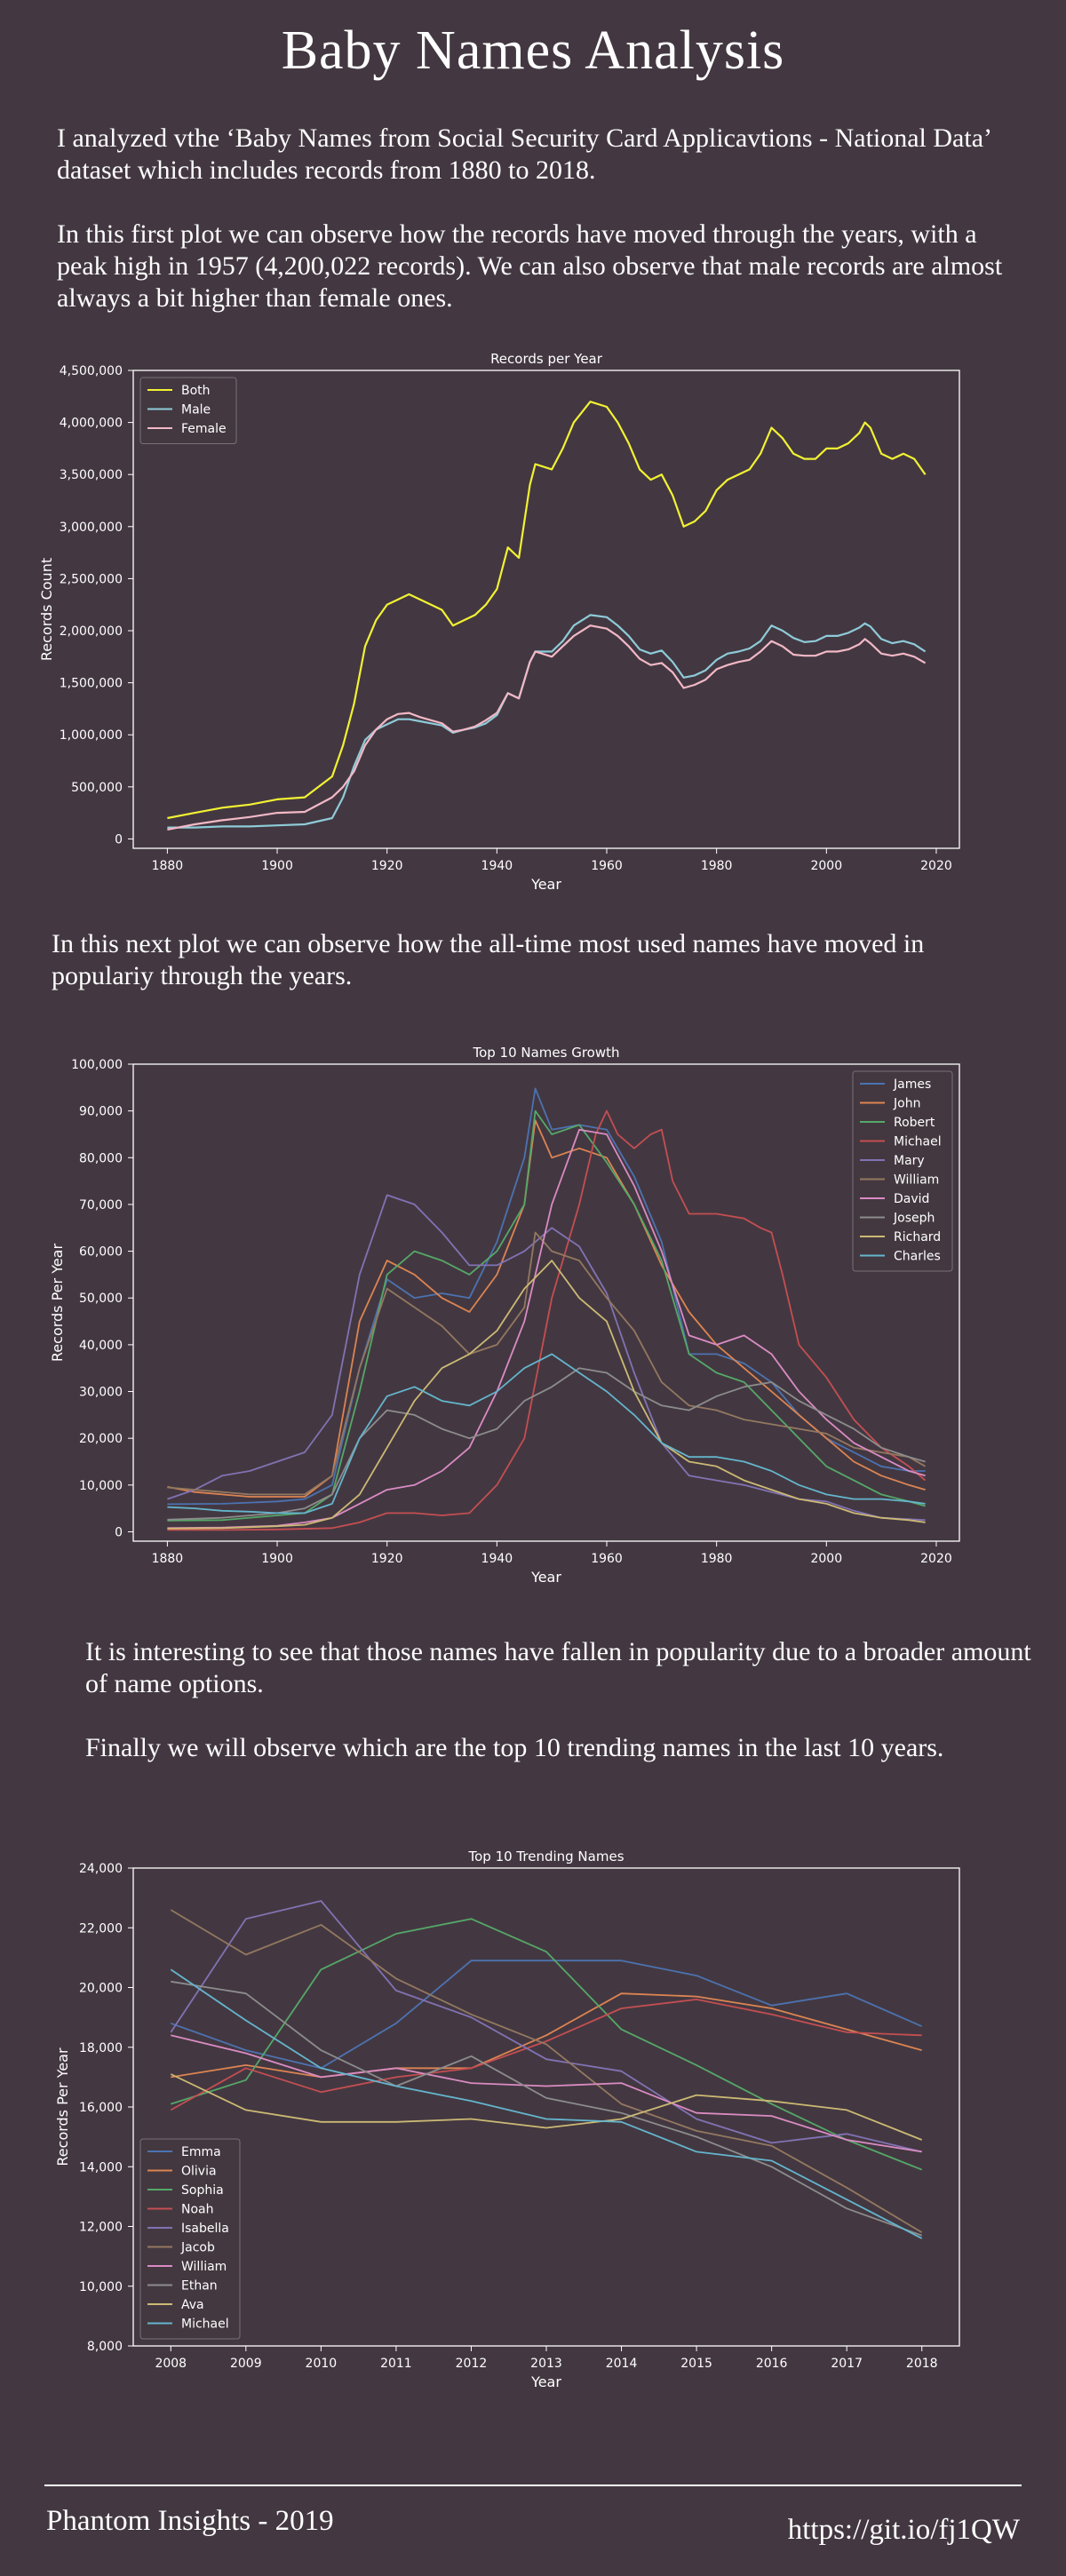  Describe the element at coordinates (91, 475) in the screenshot. I see `y-tick-label: 3,500,000` at that location.